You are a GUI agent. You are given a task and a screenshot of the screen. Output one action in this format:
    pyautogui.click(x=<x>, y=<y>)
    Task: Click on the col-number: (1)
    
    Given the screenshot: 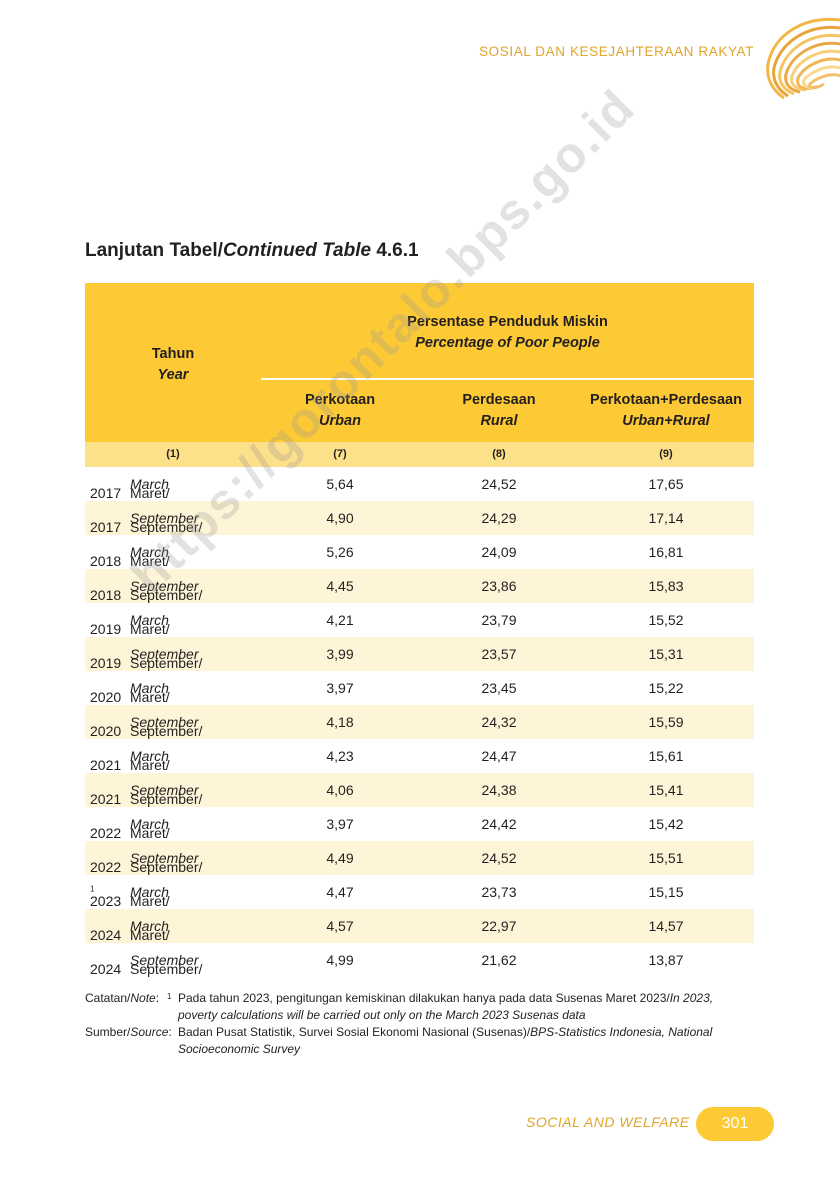 What is the action you would take?
    pyautogui.click(x=173, y=454)
    